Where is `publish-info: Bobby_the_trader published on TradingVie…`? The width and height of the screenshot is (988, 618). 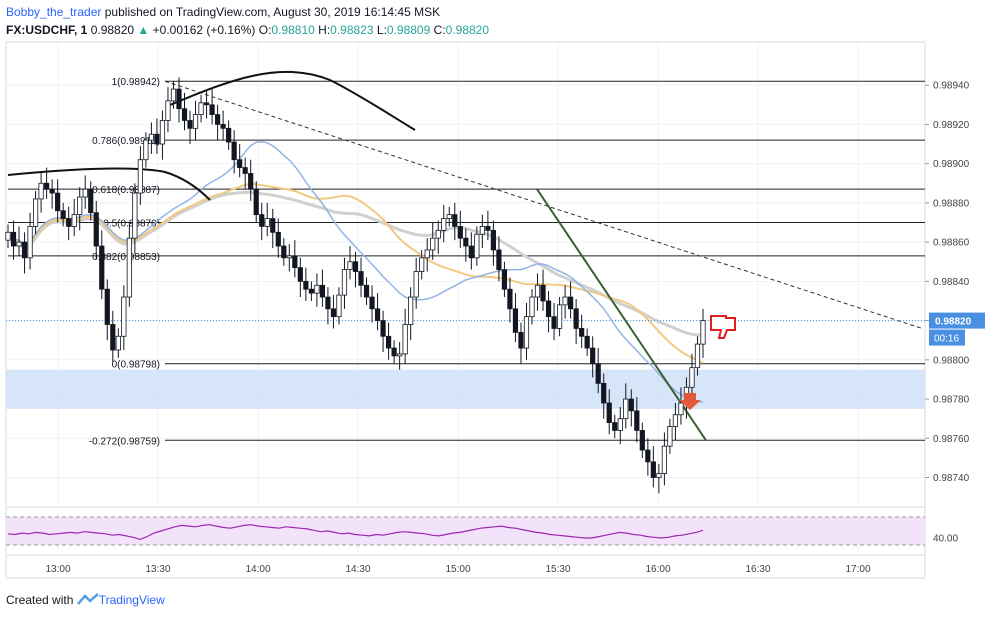 publish-info: Bobby_the_trader published on TradingVie… is located at coordinates (496, 12).